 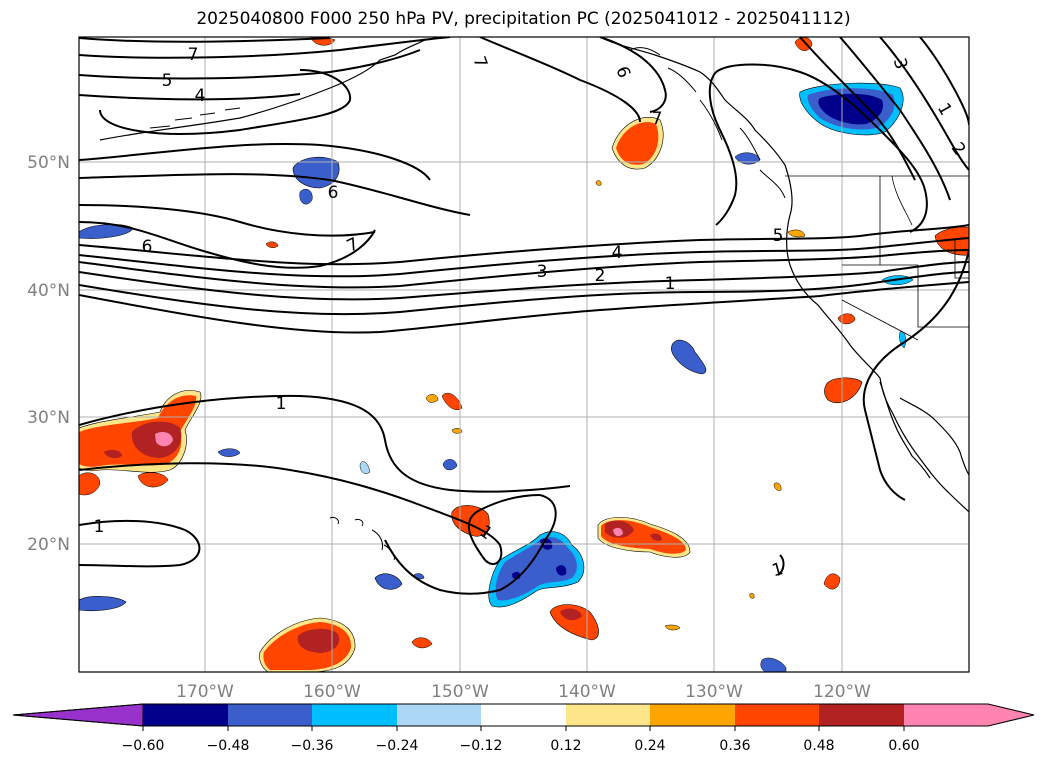 What do you see at coordinates (903, 746) in the screenshot?
I see `colorbar-tick-label: 0.60` at bounding box center [903, 746].